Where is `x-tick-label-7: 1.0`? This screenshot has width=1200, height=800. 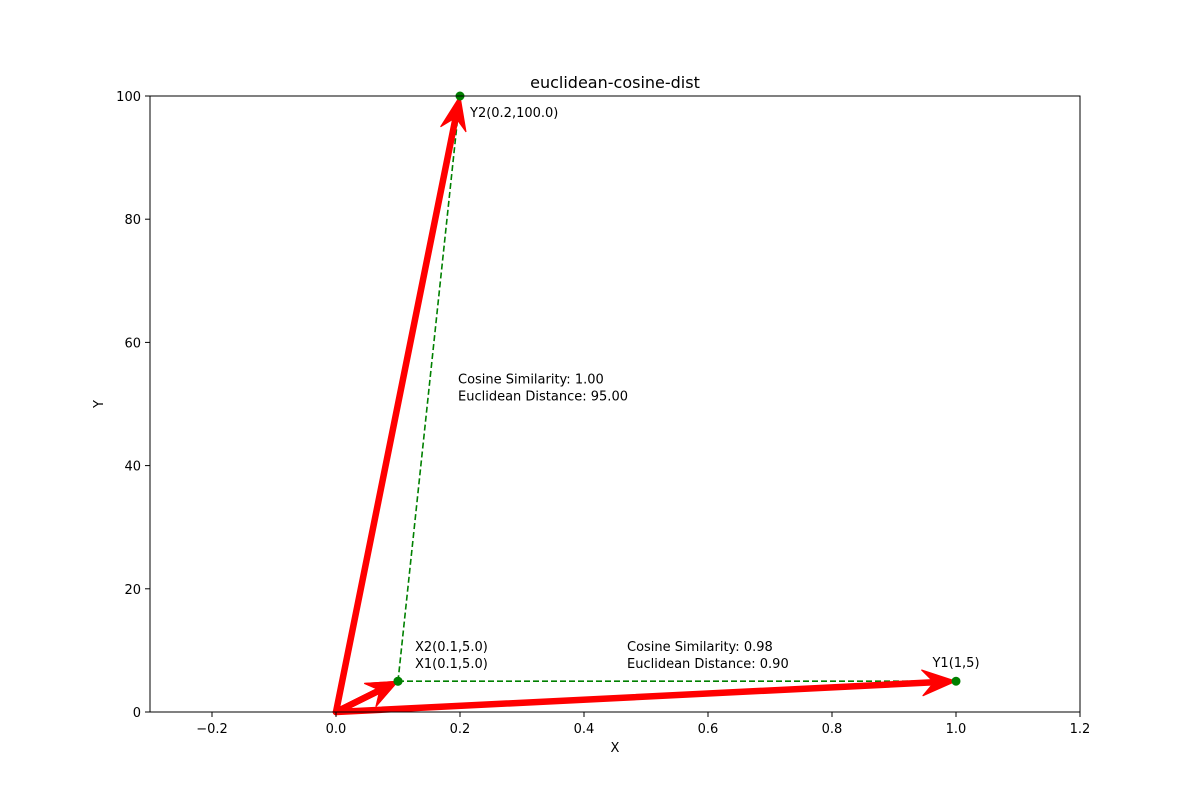
x-tick-label-7: 1.0 is located at coordinates (956, 729).